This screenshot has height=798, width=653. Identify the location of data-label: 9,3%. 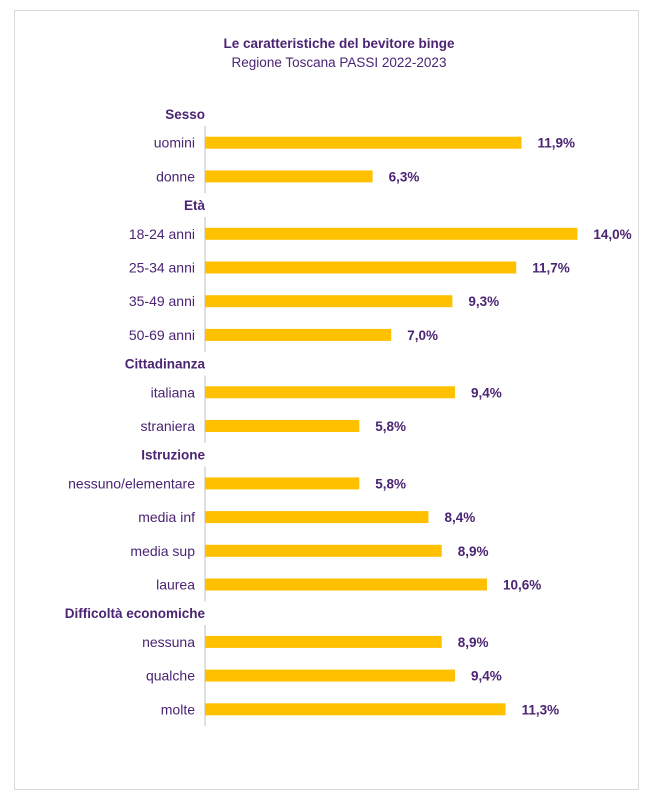
(483, 301).